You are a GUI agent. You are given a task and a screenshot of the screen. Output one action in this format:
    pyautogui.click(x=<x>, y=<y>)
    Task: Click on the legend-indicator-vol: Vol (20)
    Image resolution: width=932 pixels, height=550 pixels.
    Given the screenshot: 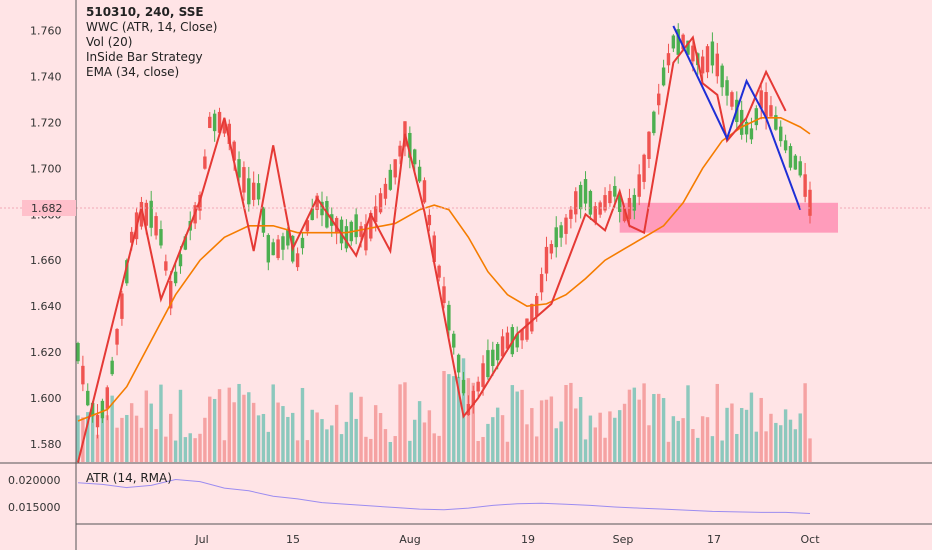 What is the action you would take?
    pyautogui.click(x=109, y=42)
    